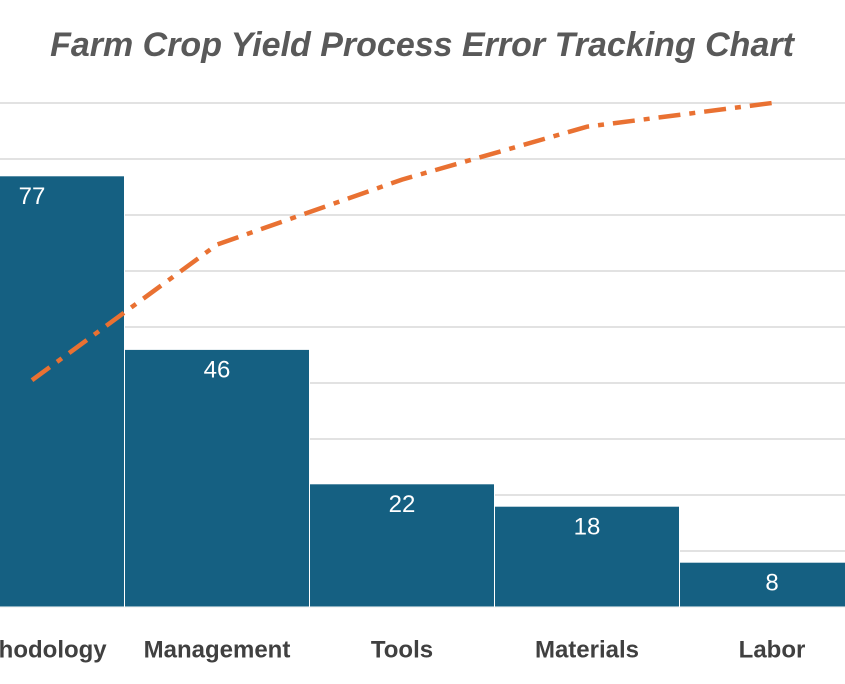 The height and width of the screenshot is (684, 845). I want to click on x-tick-label: Labor, so click(772, 649).